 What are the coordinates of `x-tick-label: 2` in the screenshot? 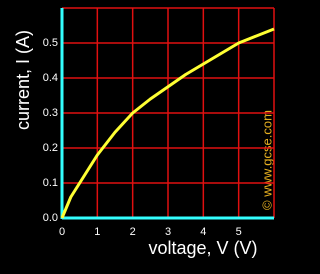 It's located at (133, 232).